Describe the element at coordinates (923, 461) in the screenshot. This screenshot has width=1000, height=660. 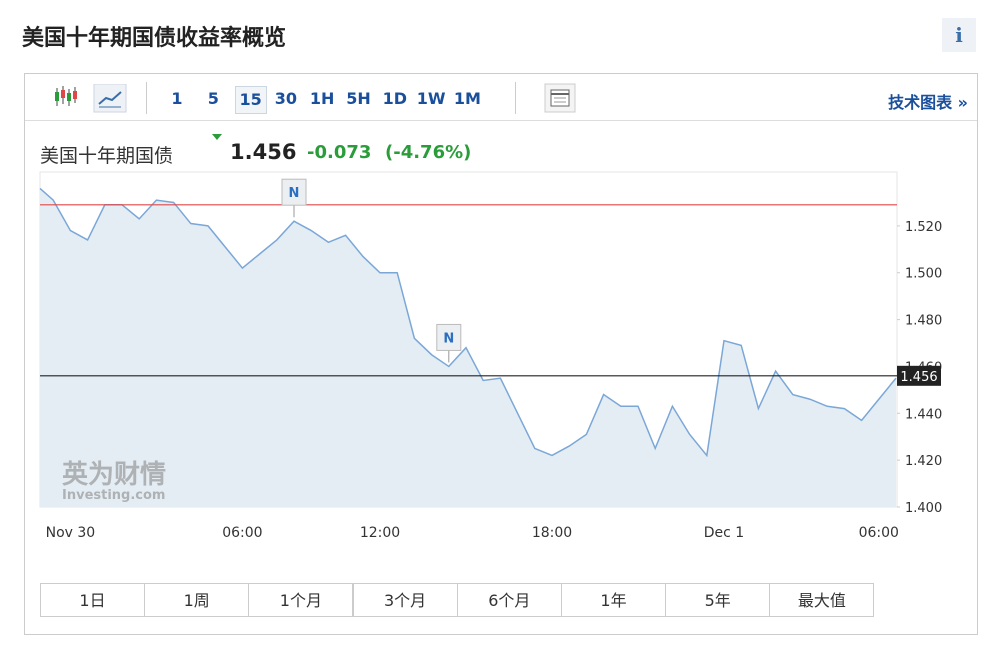
I see `y-tick-label: 1.420` at that location.